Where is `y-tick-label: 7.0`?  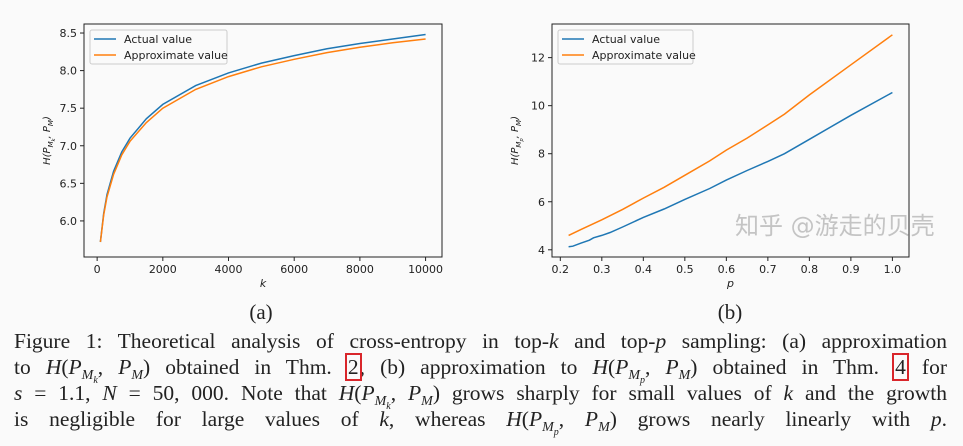
y-tick-label: 7.0 is located at coordinates (69, 146).